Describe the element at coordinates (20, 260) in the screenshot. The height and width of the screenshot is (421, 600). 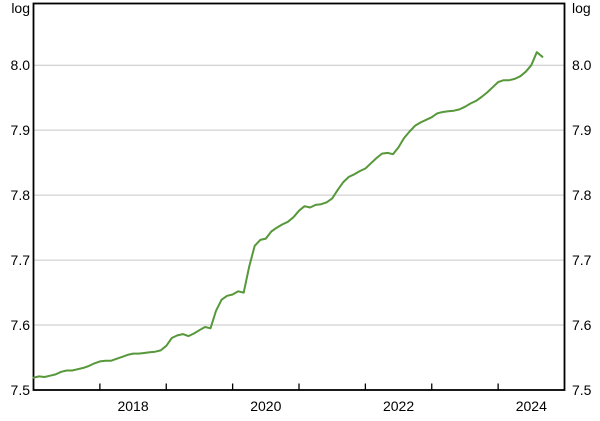
I see `y-tick-label-left: 7.7` at that location.